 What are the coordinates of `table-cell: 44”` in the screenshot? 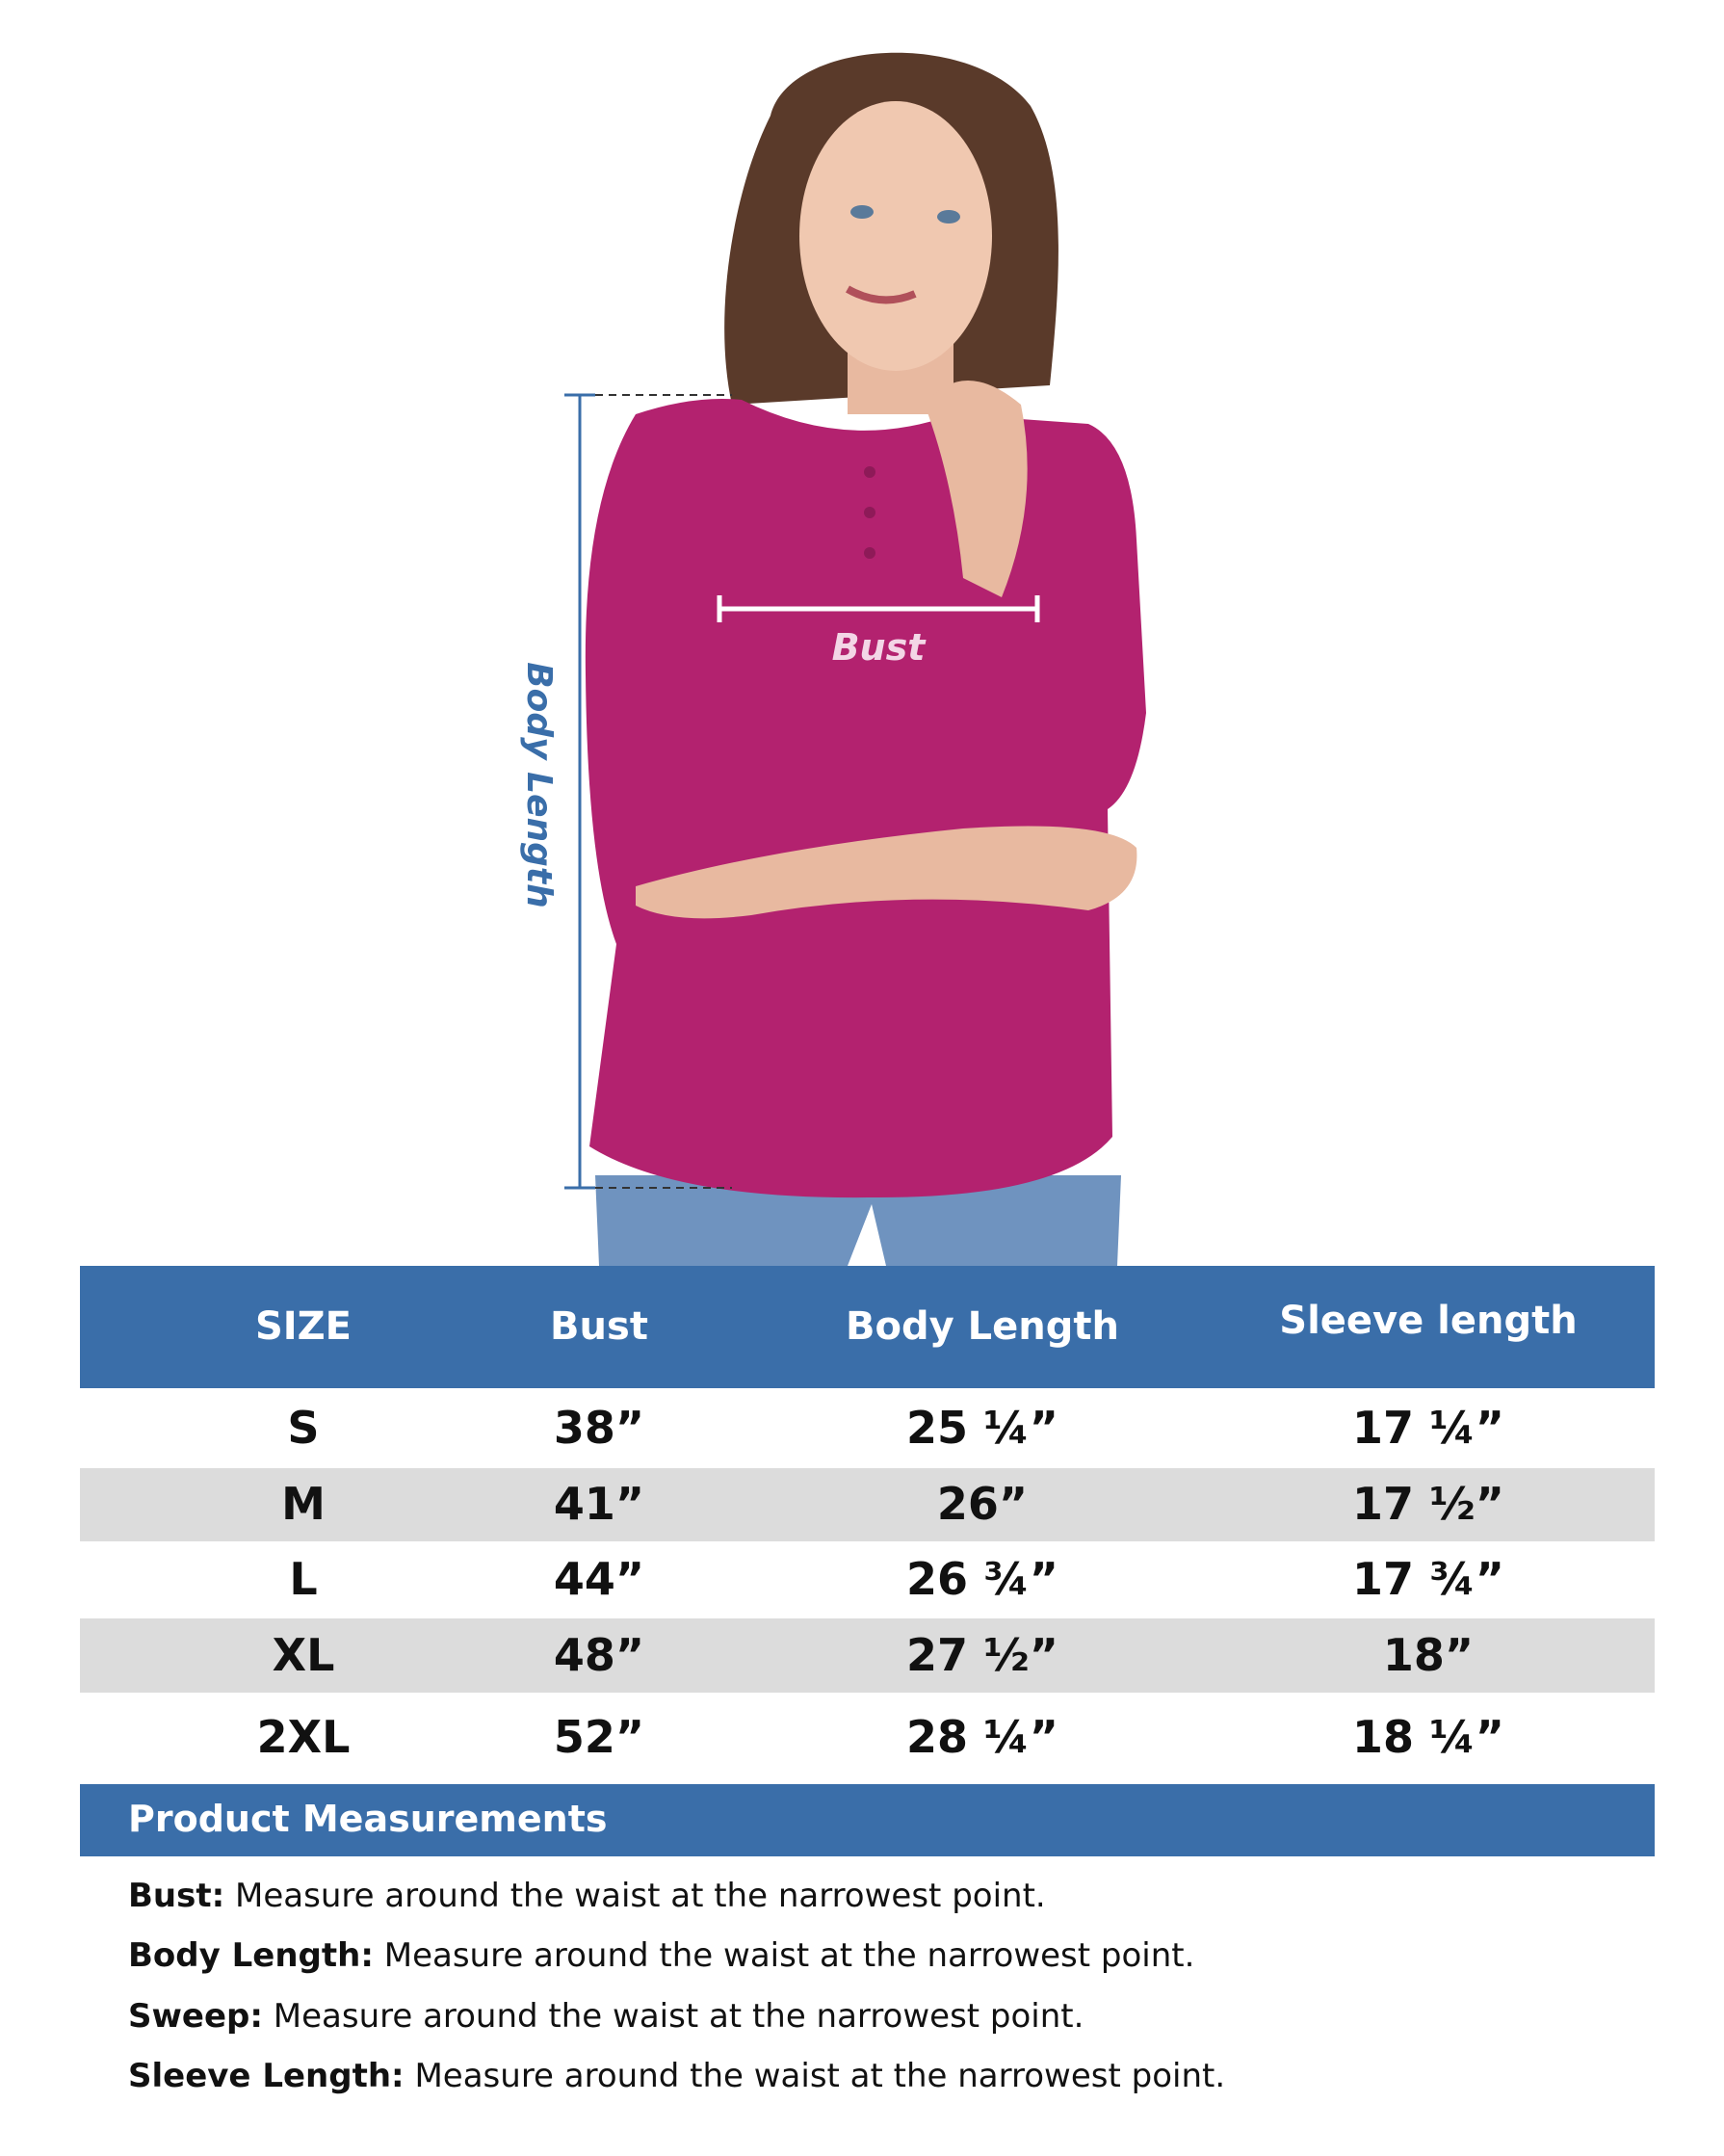 It's located at (599, 1579).